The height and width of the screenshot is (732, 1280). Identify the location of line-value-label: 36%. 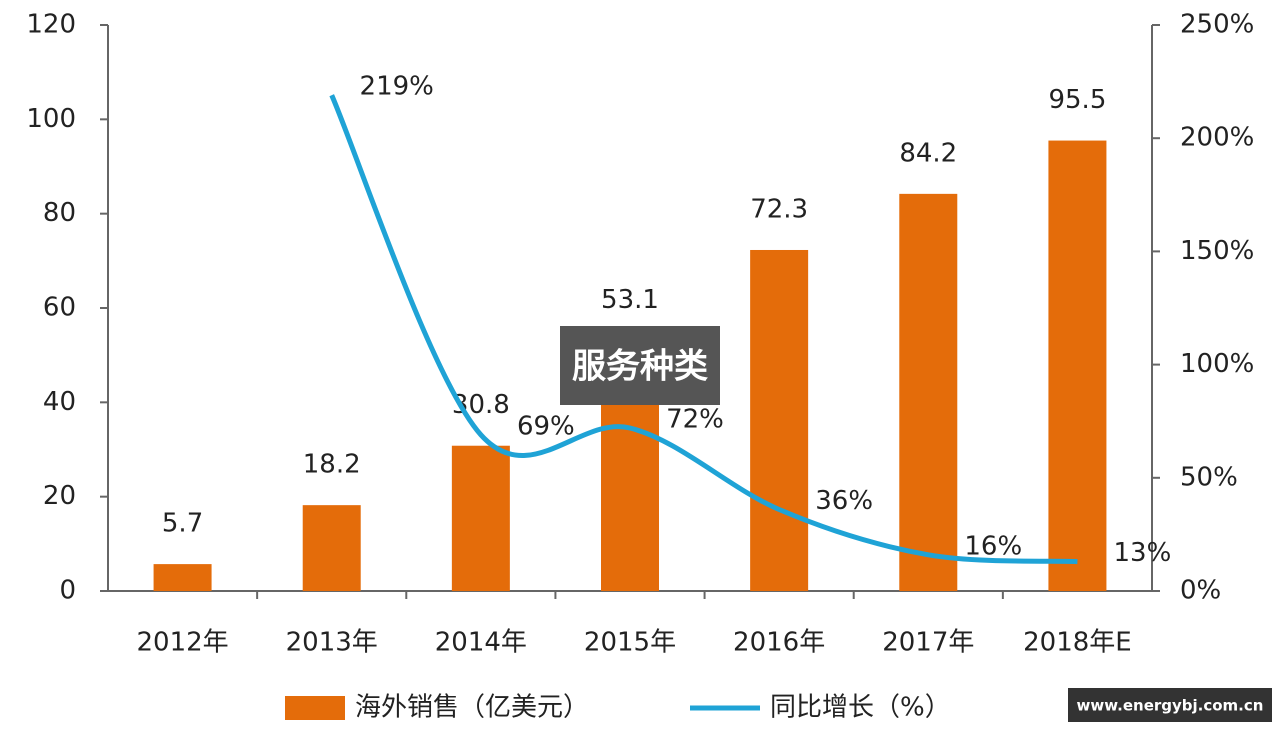
(844, 501).